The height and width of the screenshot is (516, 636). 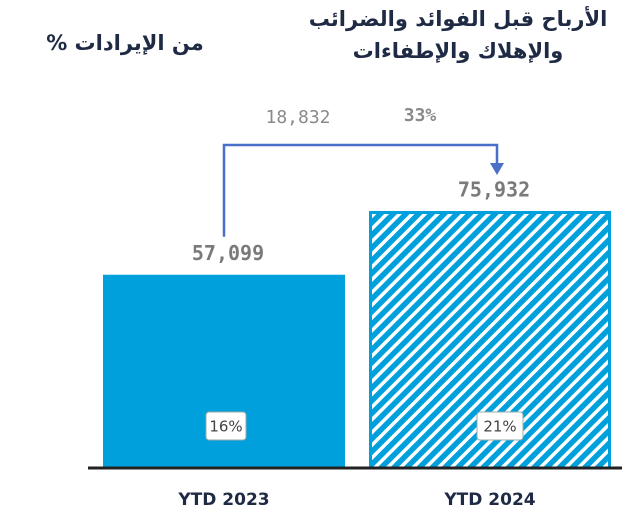 What do you see at coordinates (489, 500) in the screenshot?
I see `x-tick-label: YTD 2024` at bounding box center [489, 500].